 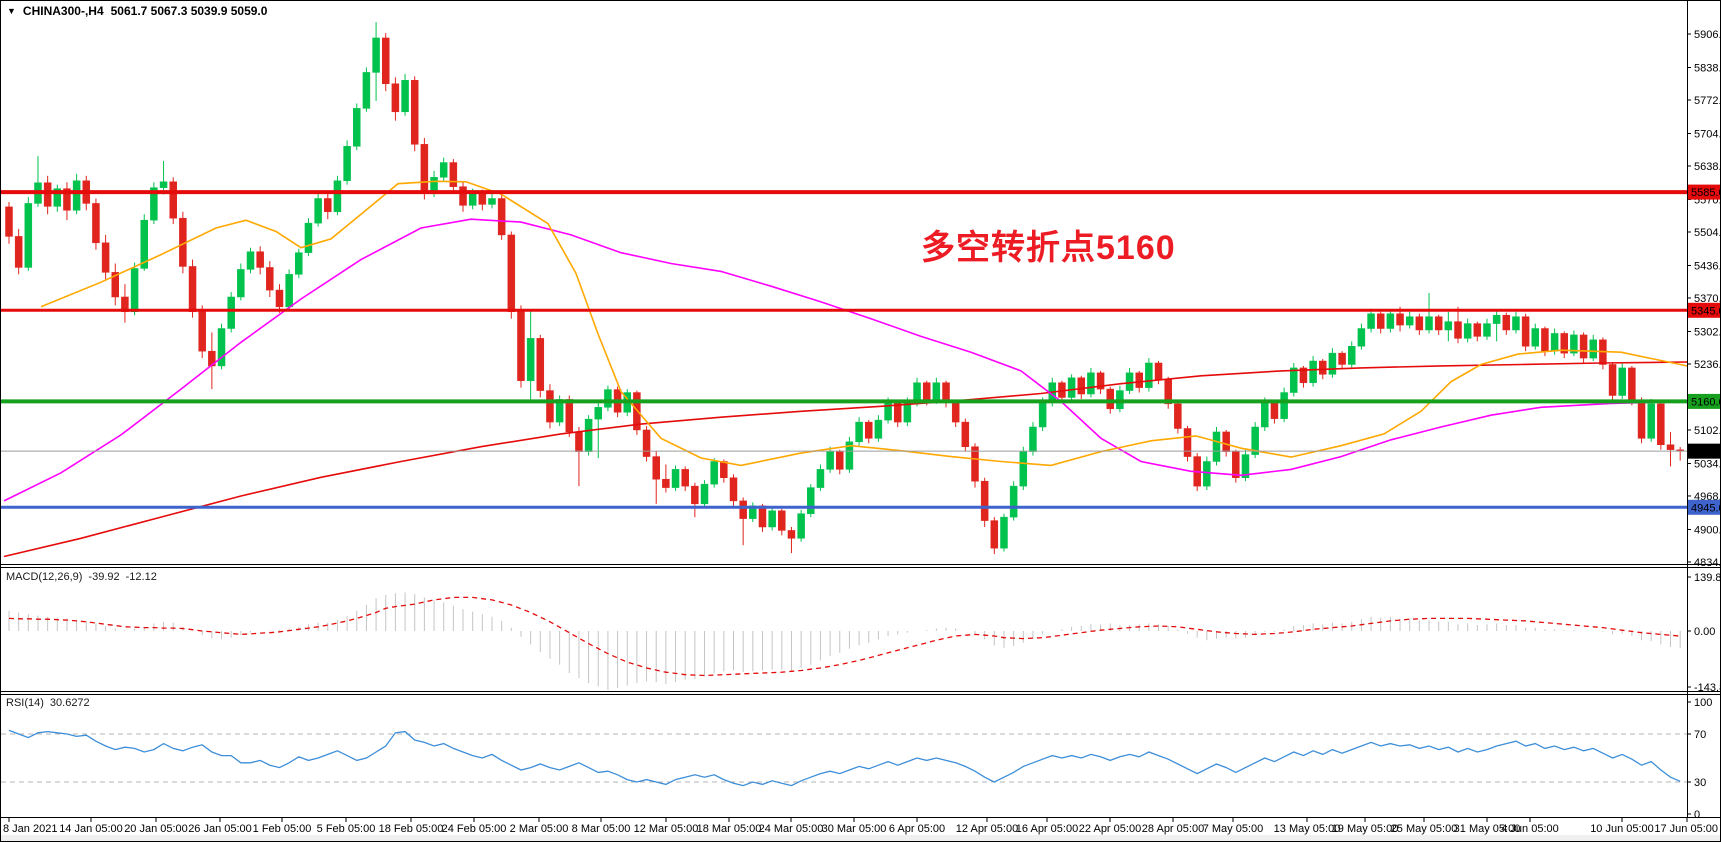 What do you see at coordinates (104, 577) in the screenshot?
I see `macd-main-value: -39.92` at bounding box center [104, 577].